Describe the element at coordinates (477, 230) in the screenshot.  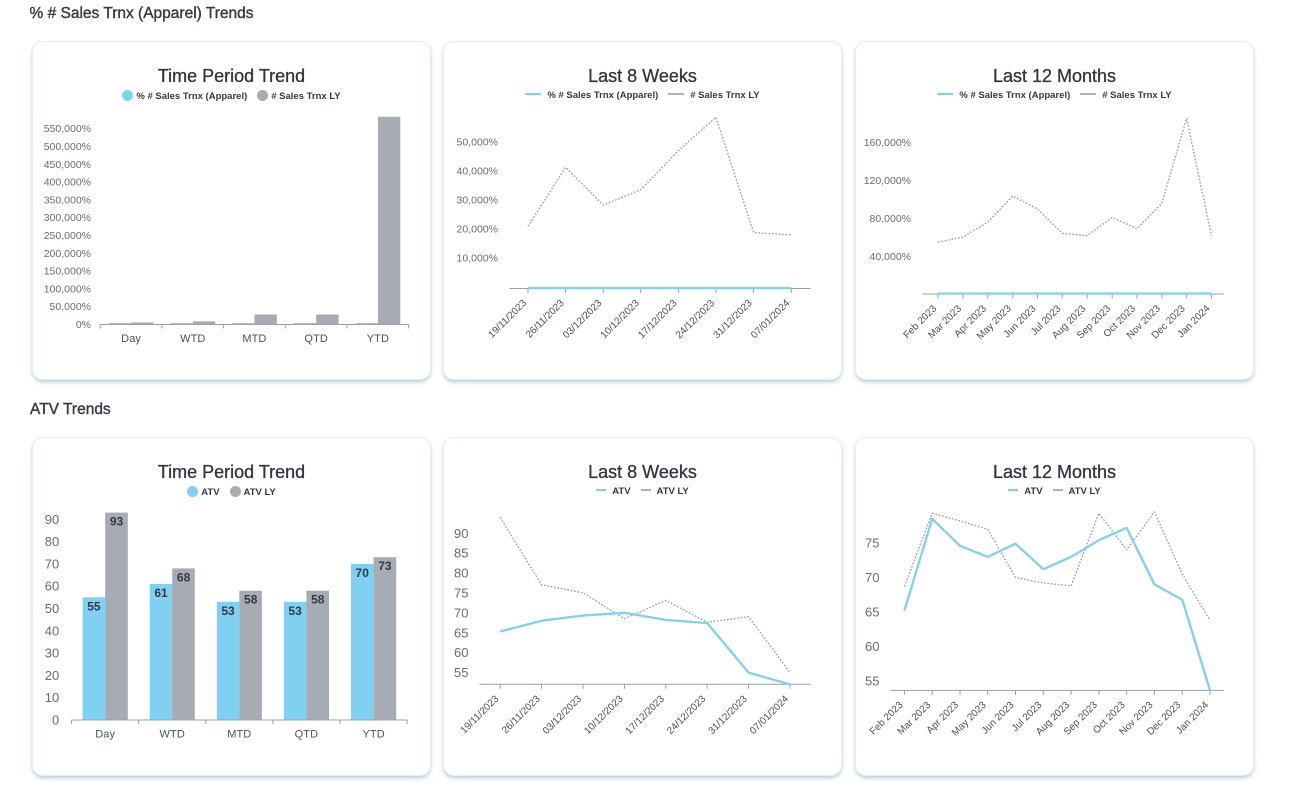
I see `svg-text: 20,000%` at that location.